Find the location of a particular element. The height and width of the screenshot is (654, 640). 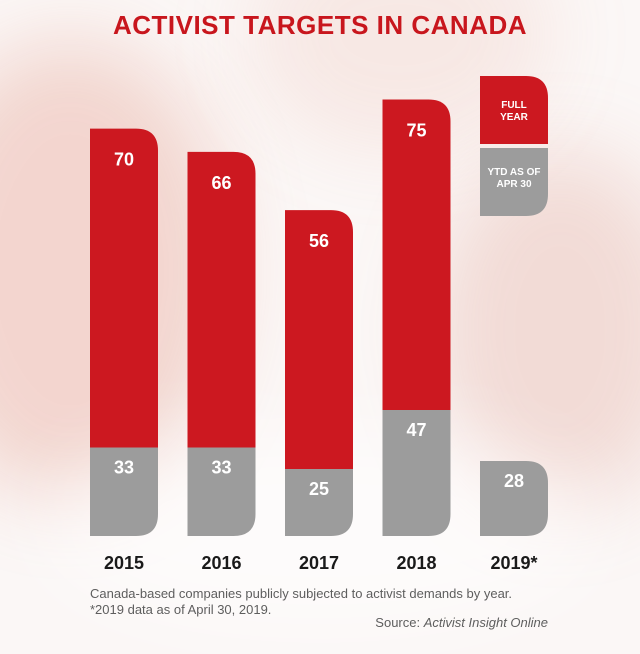

source-prefix: Source: is located at coordinates (399, 622).